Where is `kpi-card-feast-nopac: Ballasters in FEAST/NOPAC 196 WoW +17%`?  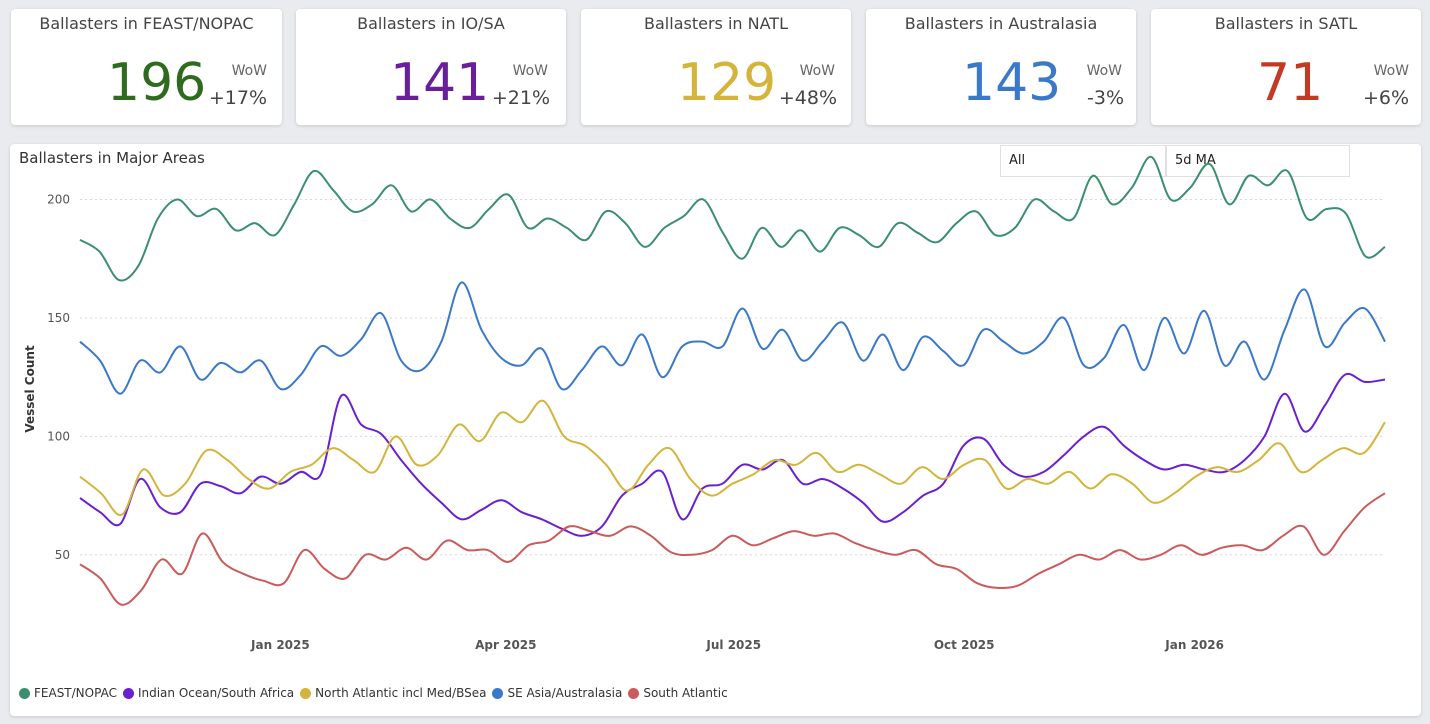
kpi-card-feast-nopac: Ballasters in FEAST/NOPAC 196 WoW +17% is located at coordinates (146, 67).